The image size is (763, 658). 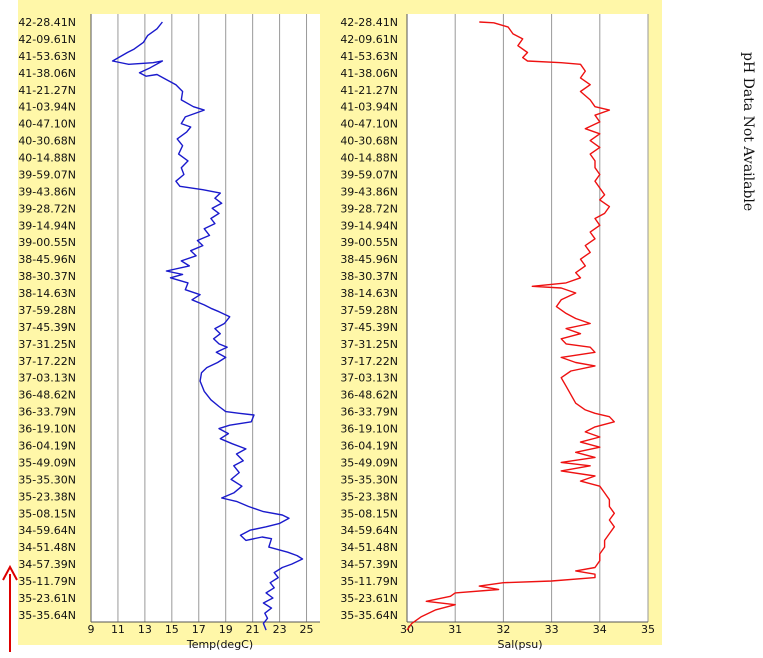 I want to click on sal-lat-label: 42-28.41N, so click(x=369, y=22).